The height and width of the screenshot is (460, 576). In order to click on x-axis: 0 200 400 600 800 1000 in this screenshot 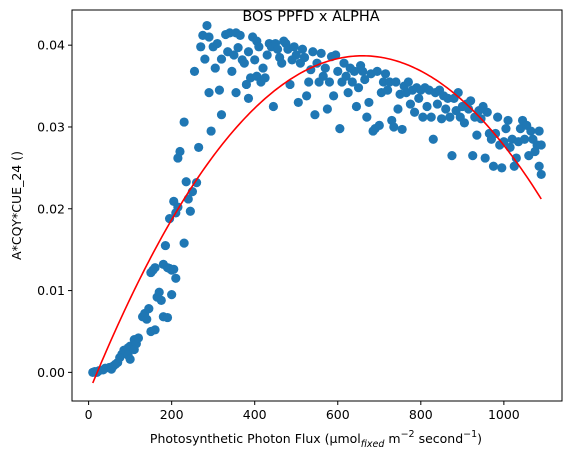, I will do `click(302, 411)`.